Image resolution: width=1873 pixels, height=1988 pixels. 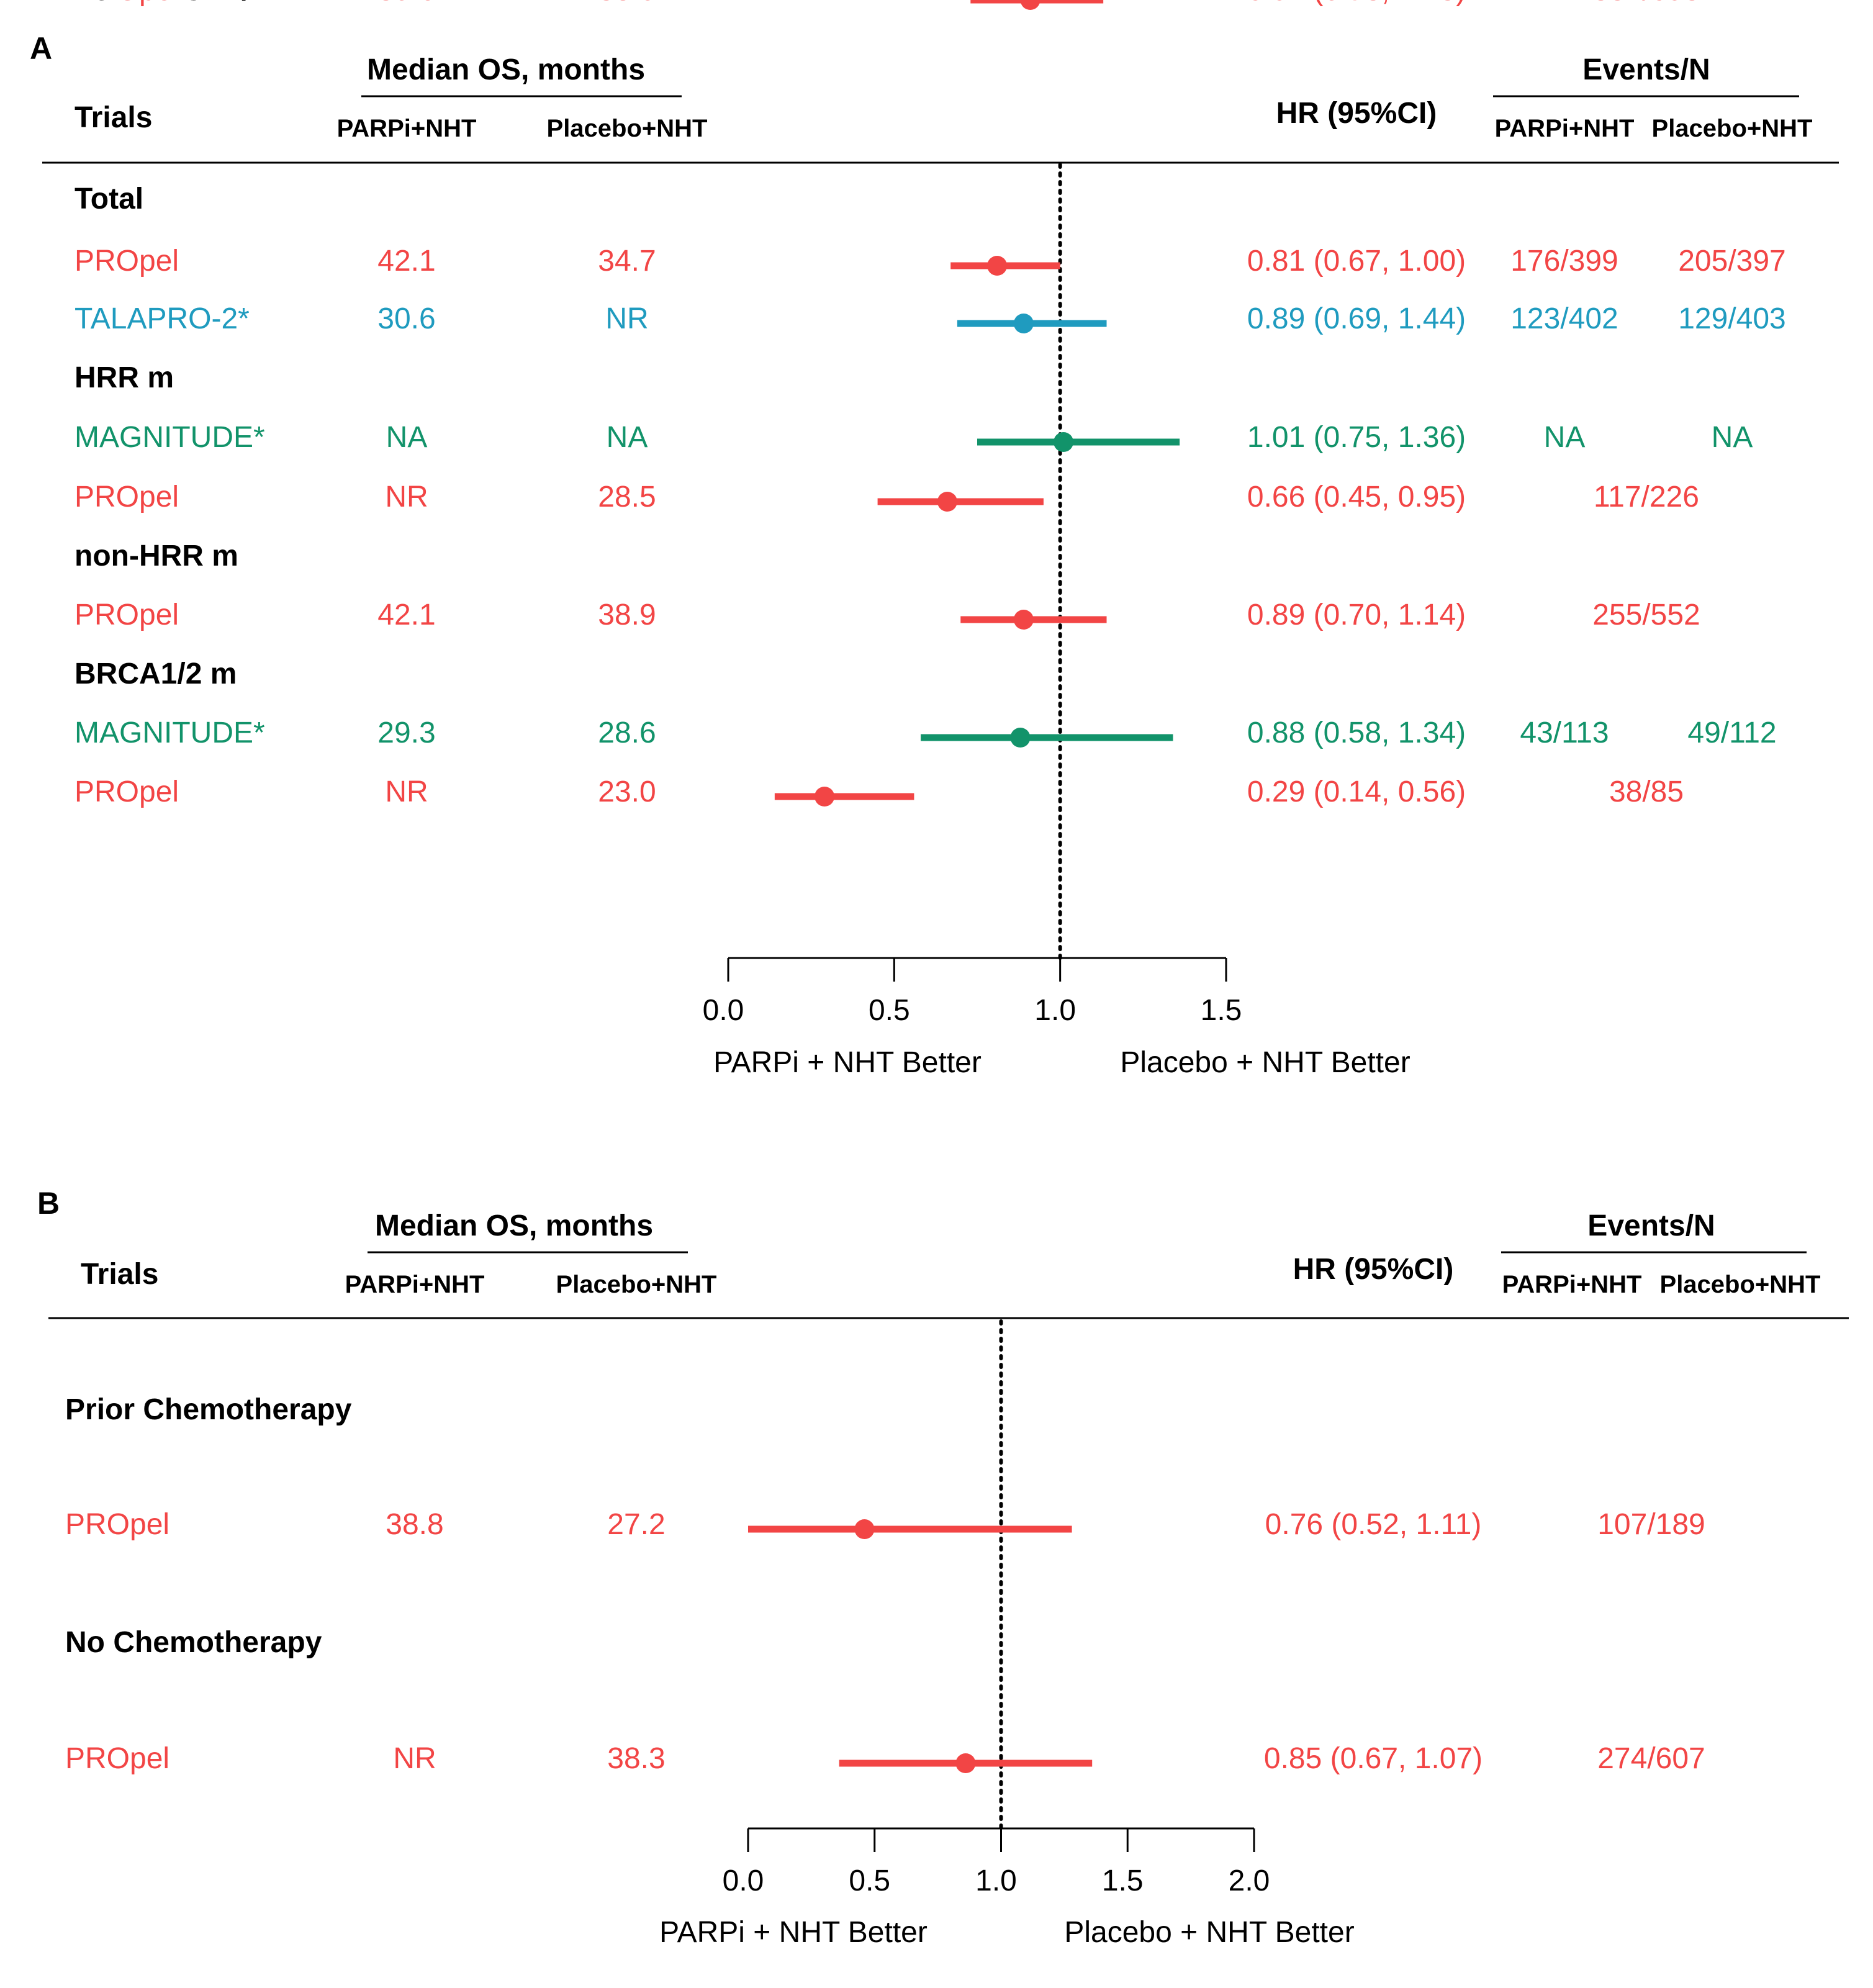 What do you see at coordinates (414, 1524) in the screenshot?
I see `os-parp-value: 38.8` at bounding box center [414, 1524].